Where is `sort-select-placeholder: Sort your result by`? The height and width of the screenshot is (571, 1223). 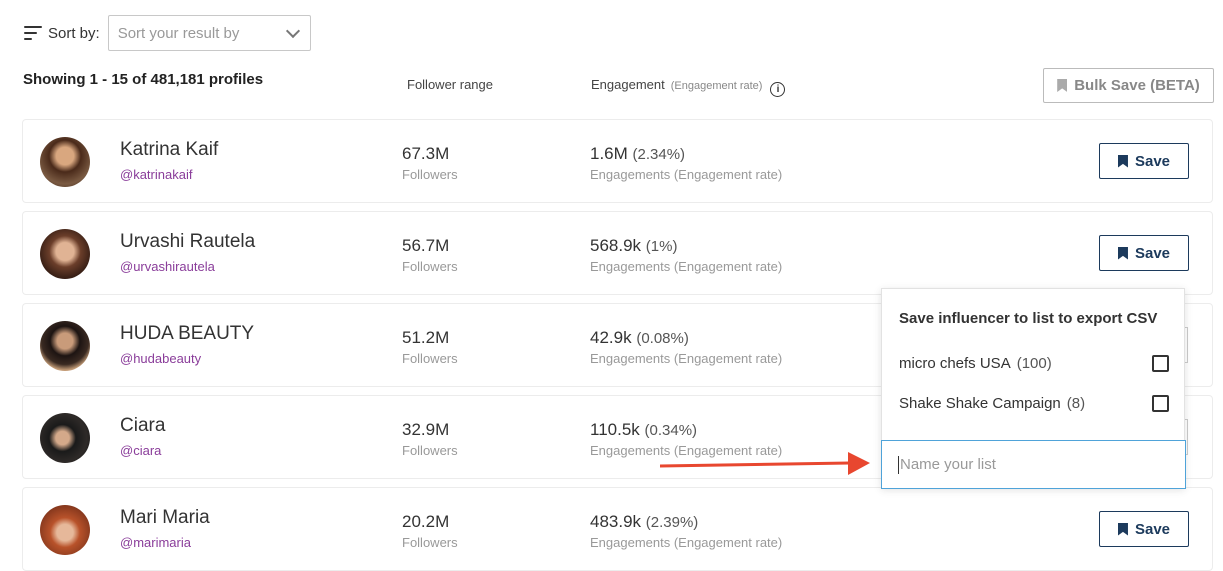
sort-select-placeholder: Sort your result by is located at coordinates (178, 33).